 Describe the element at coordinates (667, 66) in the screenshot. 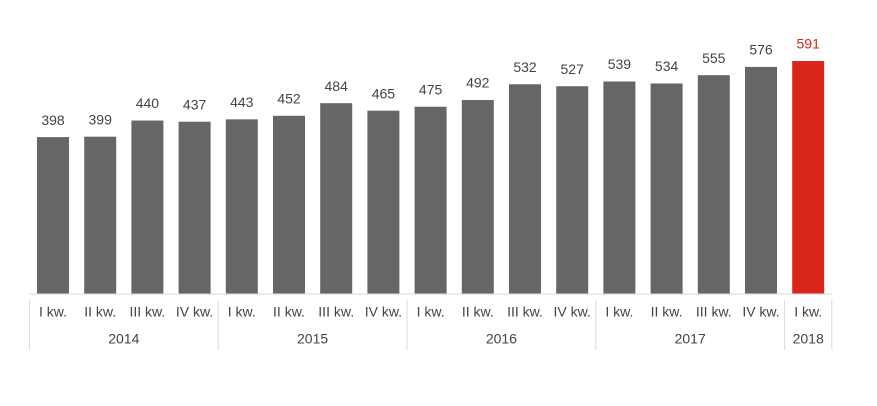

I see `value-label: 534` at that location.